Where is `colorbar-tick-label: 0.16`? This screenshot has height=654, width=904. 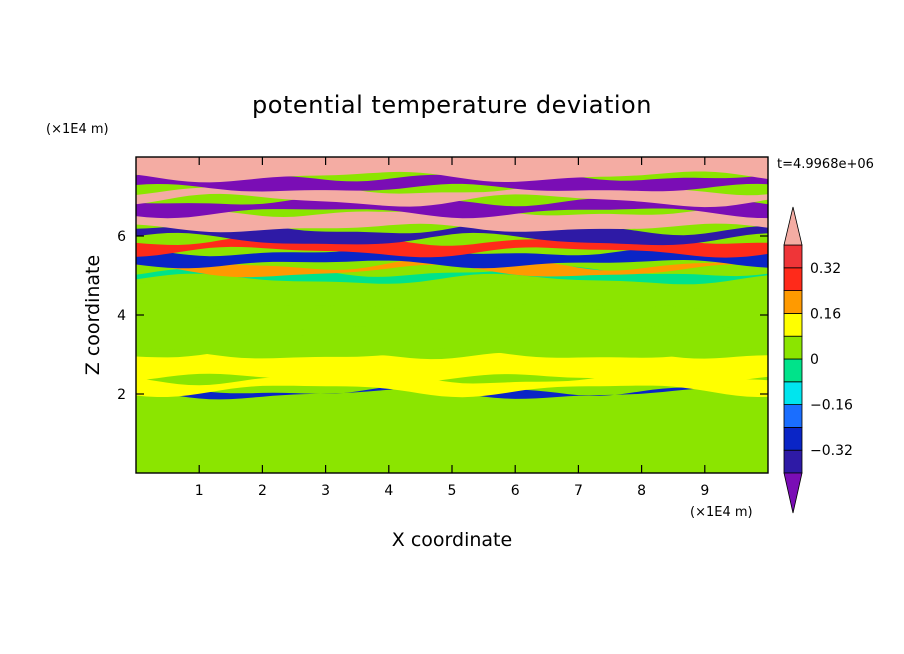
colorbar-tick-label: 0.16 is located at coordinates (825, 314).